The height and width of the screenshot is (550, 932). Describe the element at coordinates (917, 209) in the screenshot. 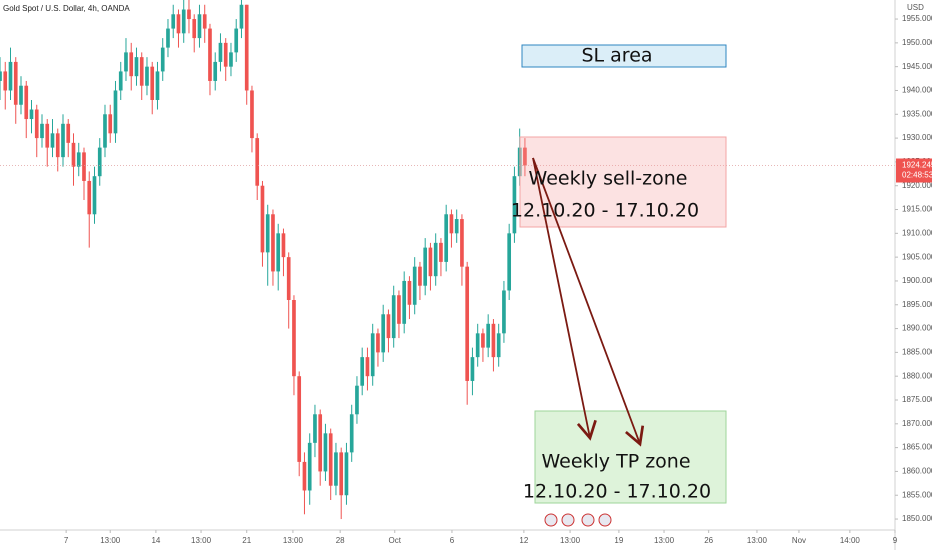

I see `y-tick-label: 1915.000` at that location.